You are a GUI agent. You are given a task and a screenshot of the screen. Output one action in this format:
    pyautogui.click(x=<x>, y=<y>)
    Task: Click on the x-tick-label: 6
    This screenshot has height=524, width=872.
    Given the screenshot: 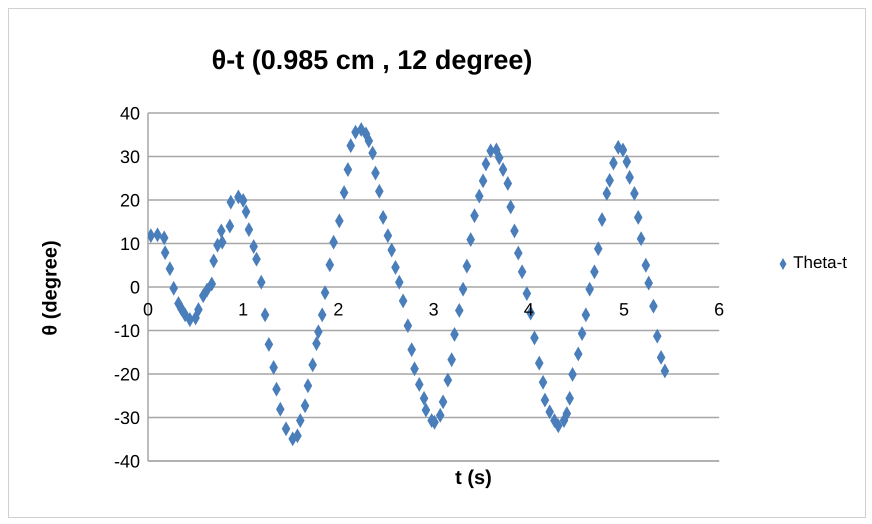 What is the action you would take?
    pyautogui.click(x=719, y=309)
    